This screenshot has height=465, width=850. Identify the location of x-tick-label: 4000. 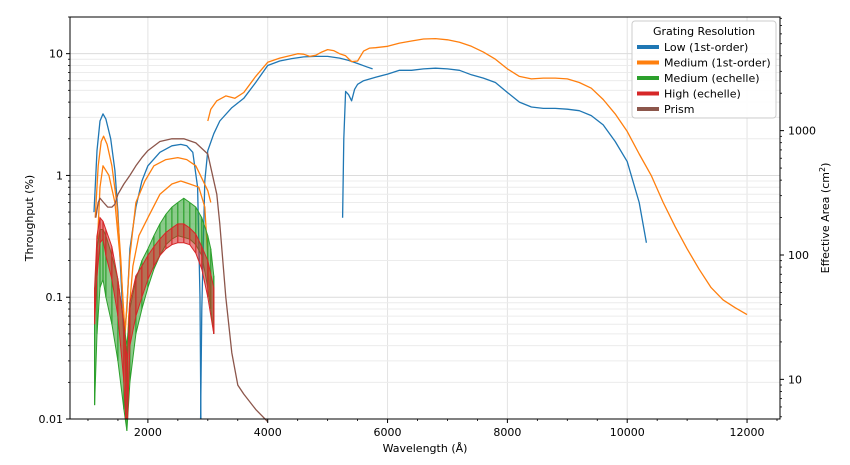
(268, 432).